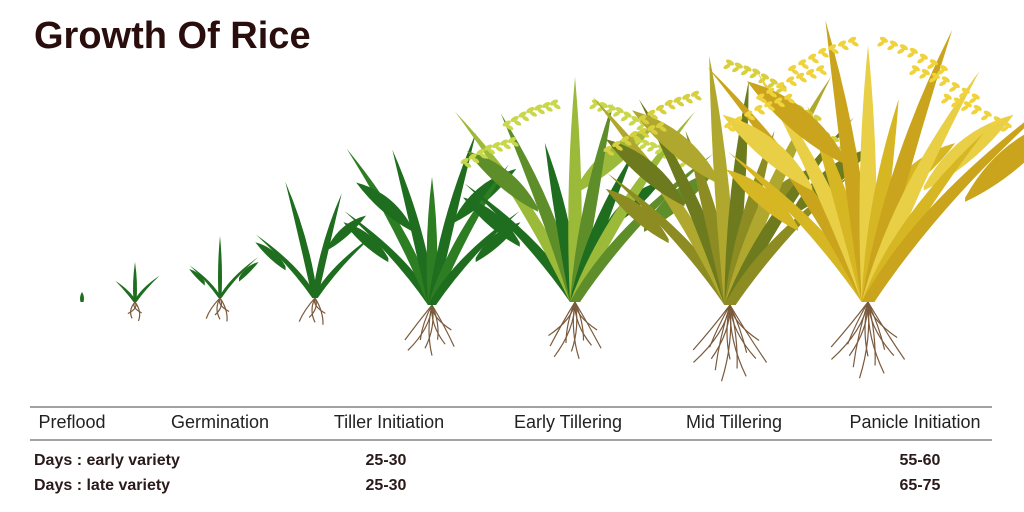 Image resolution: width=1024 pixels, height=512 pixels. Describe the element at coordinates (386, 460) in the screenshot. I see `days-value: 25-30` at that location.